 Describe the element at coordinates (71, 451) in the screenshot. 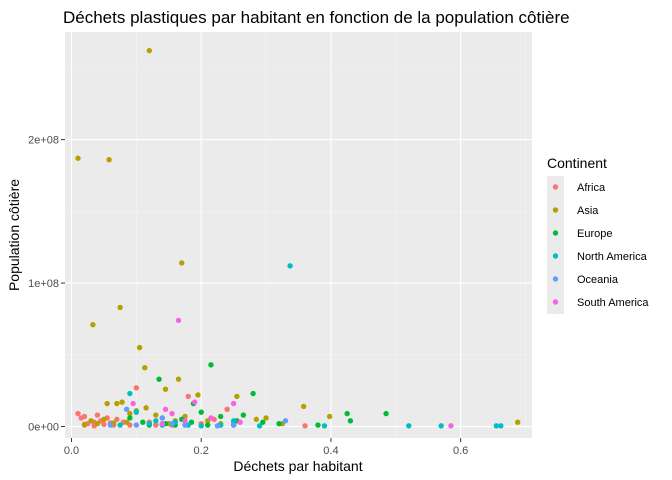

I see `x-tick-label: 0.0` at that location.